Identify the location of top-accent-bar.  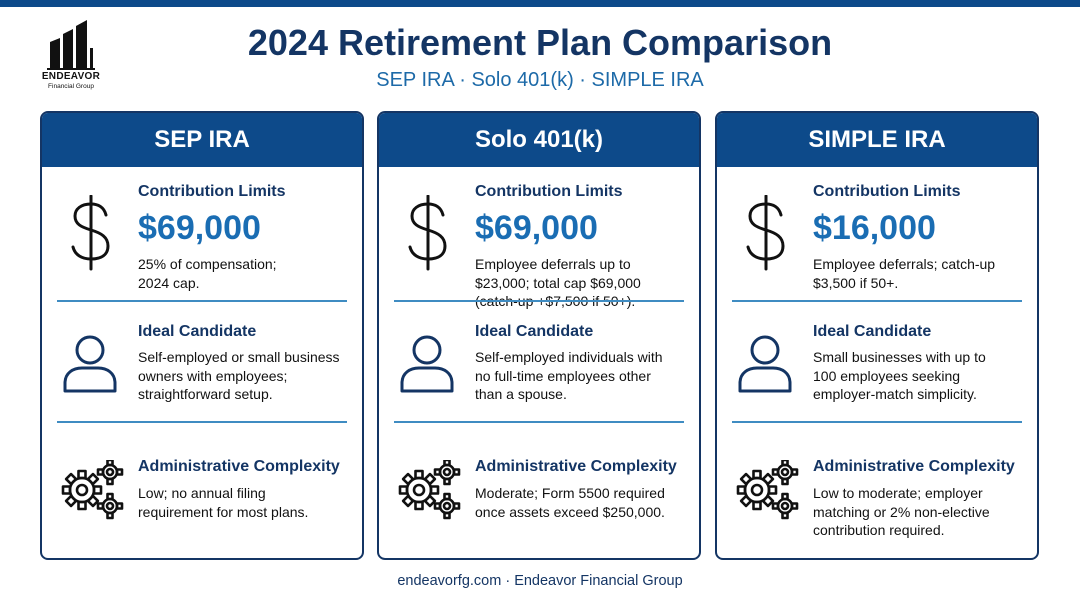
(540, 3).